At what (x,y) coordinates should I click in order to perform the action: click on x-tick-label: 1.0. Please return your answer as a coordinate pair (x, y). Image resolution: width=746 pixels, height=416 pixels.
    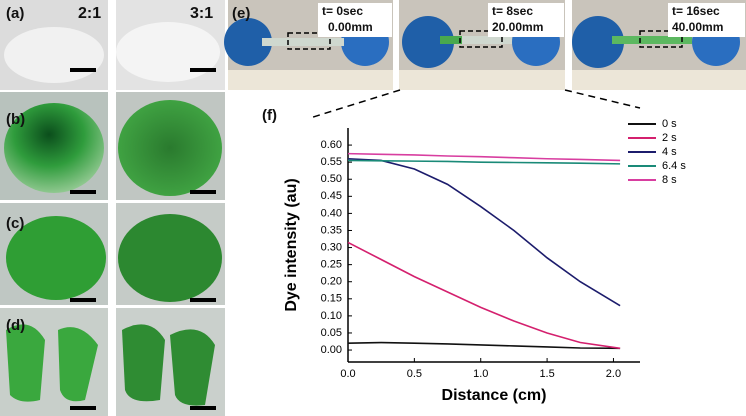
    Looking at the image, I should click on (480, 374).